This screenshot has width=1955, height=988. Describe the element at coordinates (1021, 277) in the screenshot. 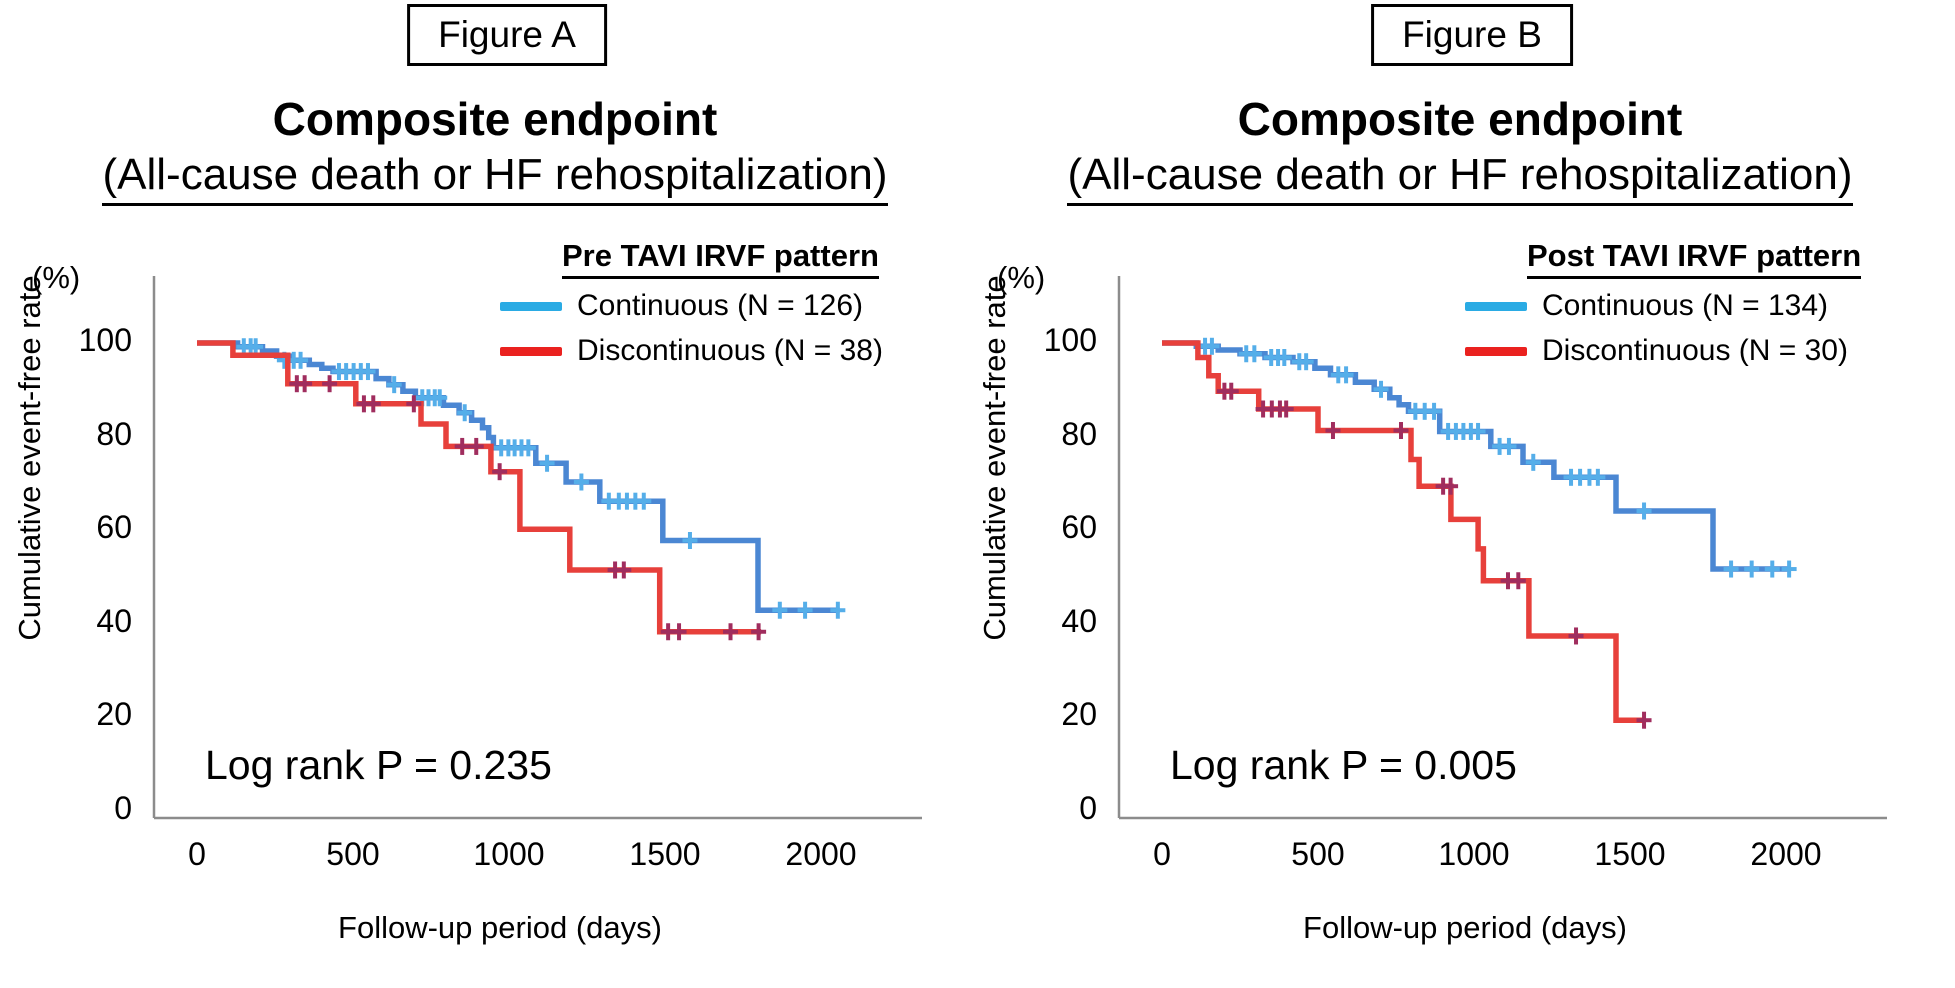

I see `panel-b-y-unit: (%)` at that location.